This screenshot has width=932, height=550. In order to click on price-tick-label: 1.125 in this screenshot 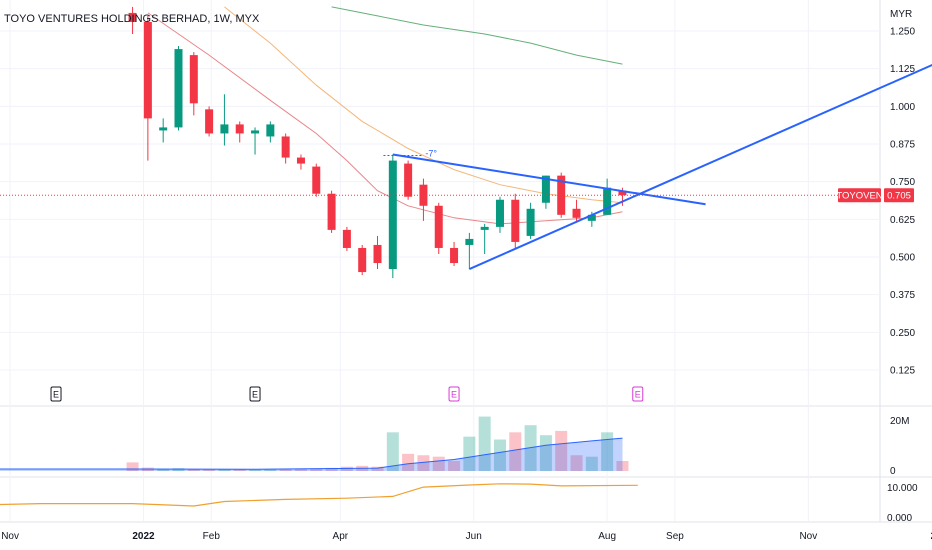, I will do `click(902, 69)`.